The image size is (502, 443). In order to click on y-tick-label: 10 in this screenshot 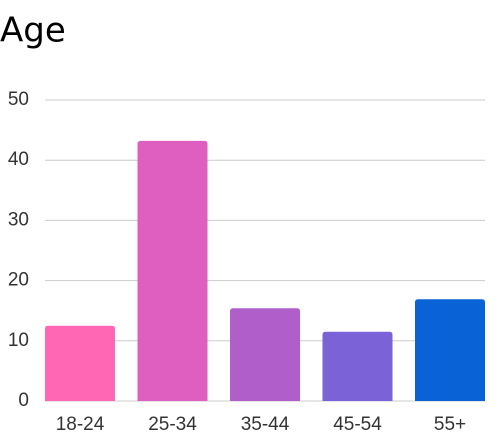, I will do `click(18, 340)`.